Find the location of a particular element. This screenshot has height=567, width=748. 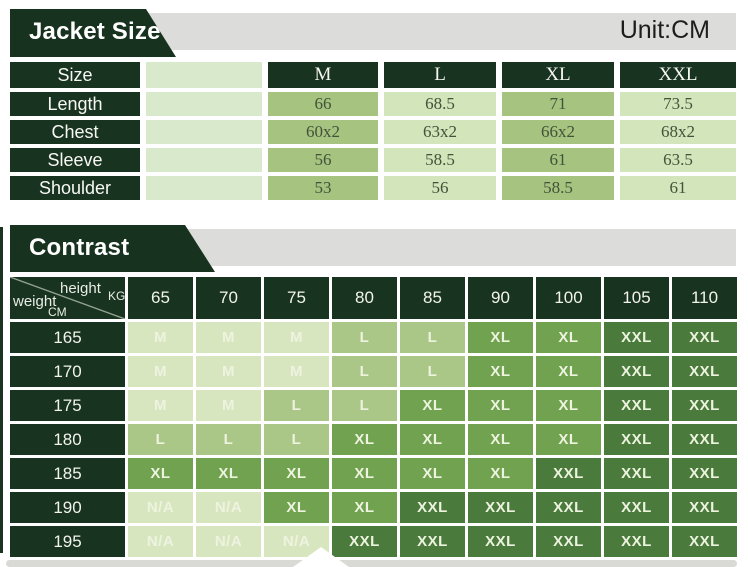

height-row-label: 165 is located at coordinates (67, 337).